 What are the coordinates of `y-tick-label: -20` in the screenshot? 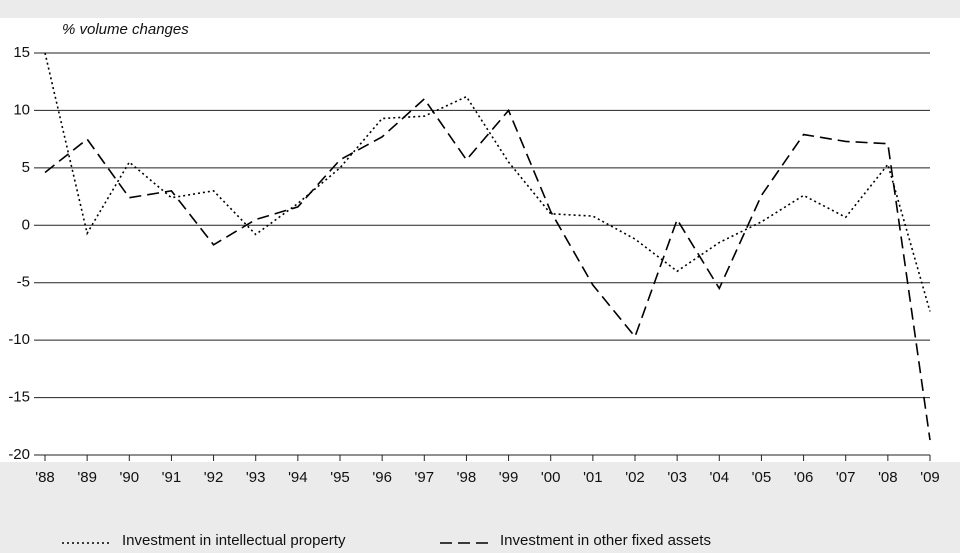 It's located at (19, 454).